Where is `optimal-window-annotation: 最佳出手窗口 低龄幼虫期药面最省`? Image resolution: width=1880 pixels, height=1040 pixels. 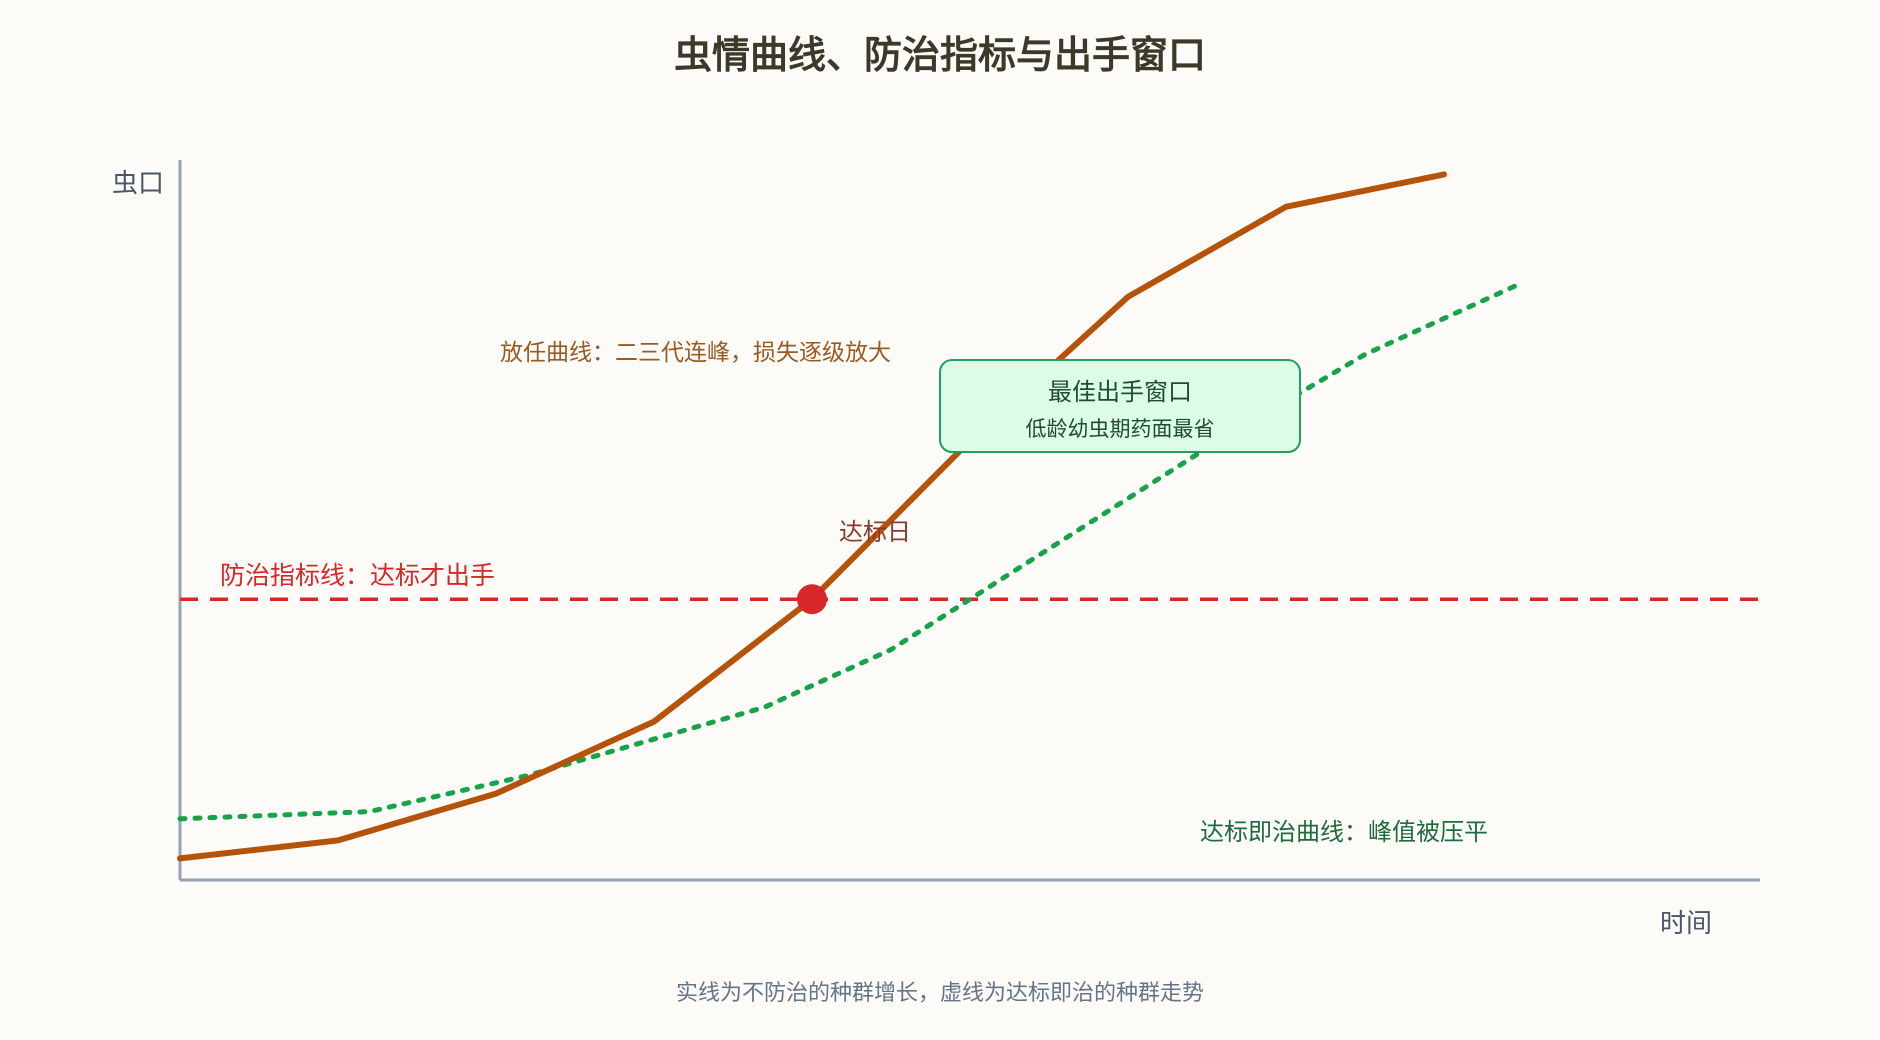
optimal-window-annotation: 最佳出手窗口 低龄幼虫期药面最省 is located at coordinates (1120, 406).